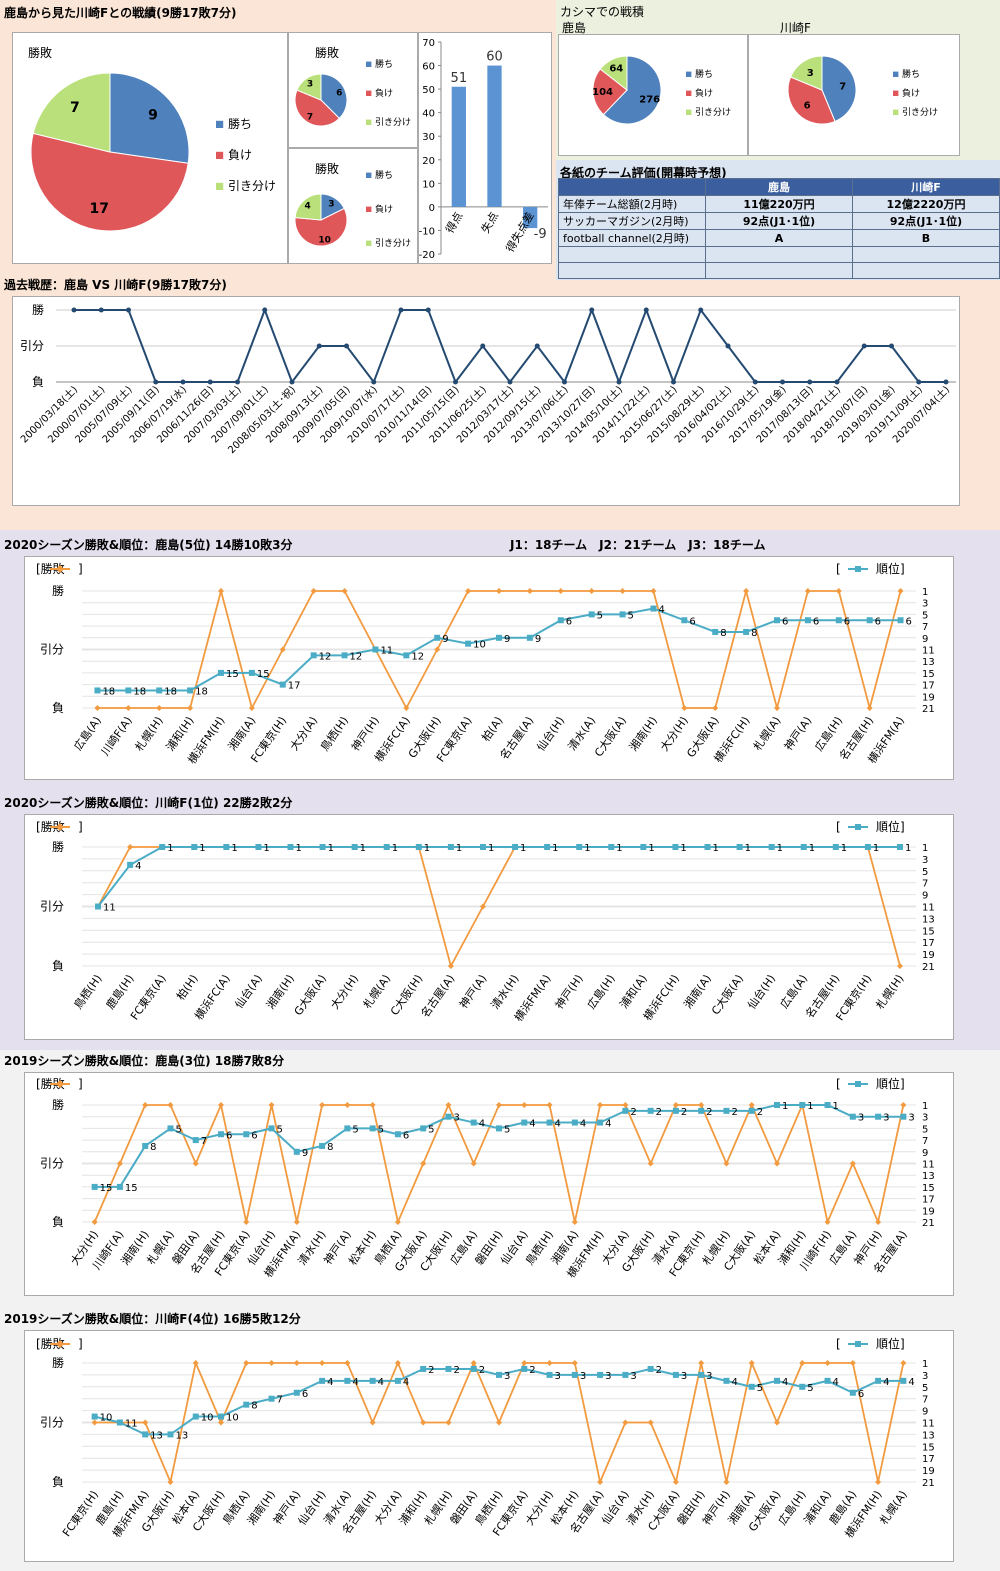 The height and width of the screenshot is (1571, 1000). Describe the element at coordinates (489, 1184) in the screenshot. I see `s2019-kashima-panel` at that location.